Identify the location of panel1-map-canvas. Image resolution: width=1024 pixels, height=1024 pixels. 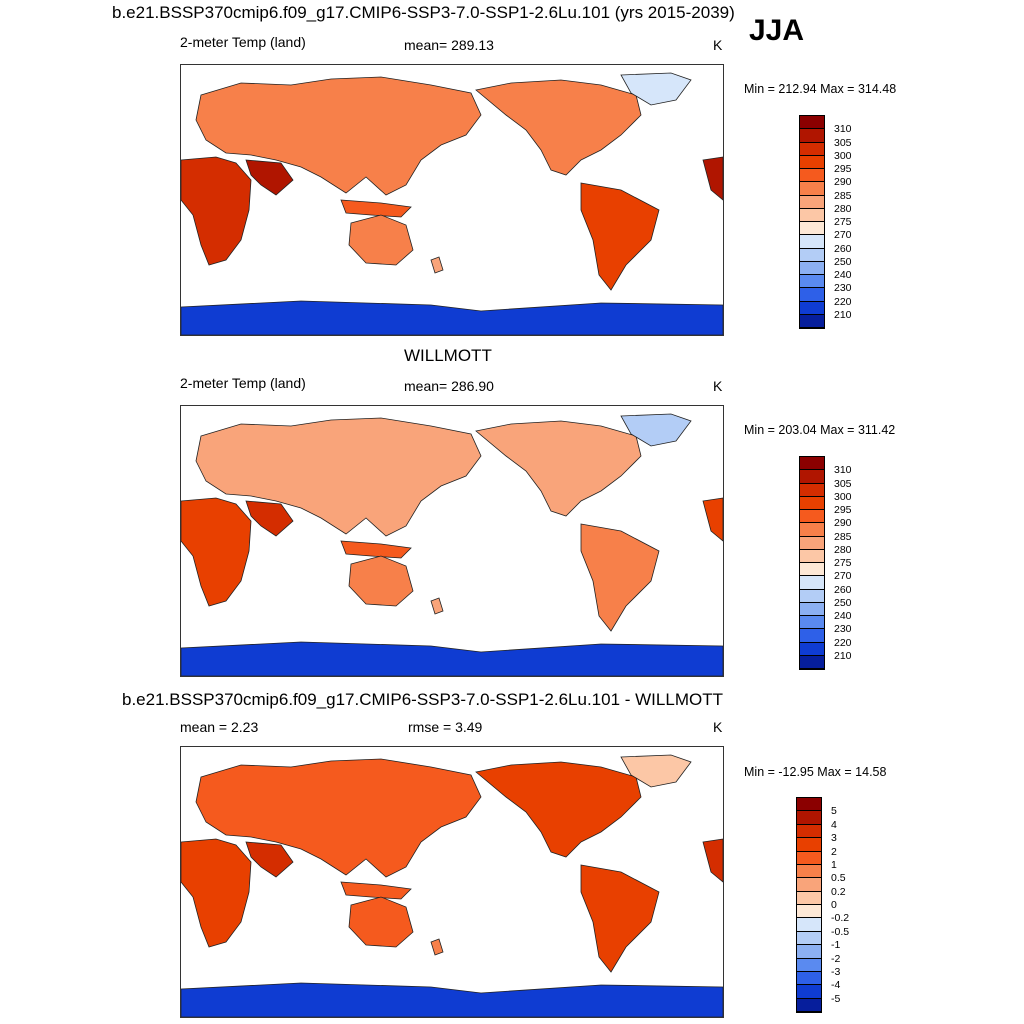
(452, 203).